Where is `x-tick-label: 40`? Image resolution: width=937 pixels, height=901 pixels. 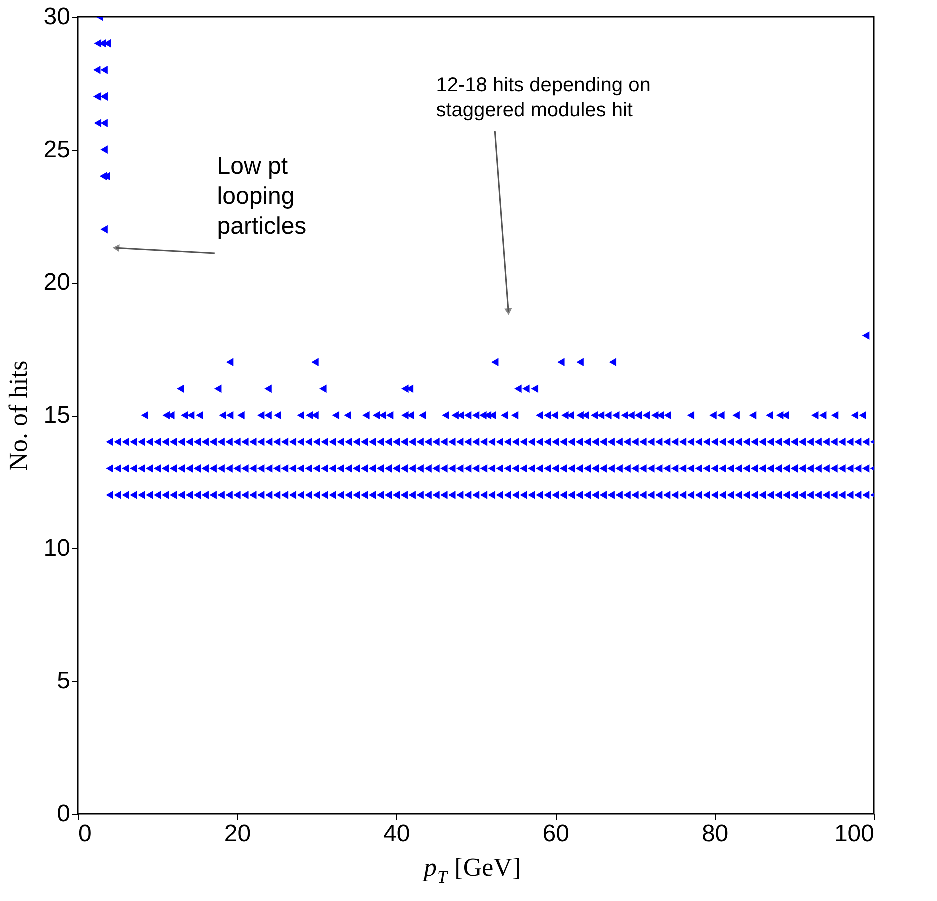
x-tick-label: 40 is located at coordinates (397, 834).